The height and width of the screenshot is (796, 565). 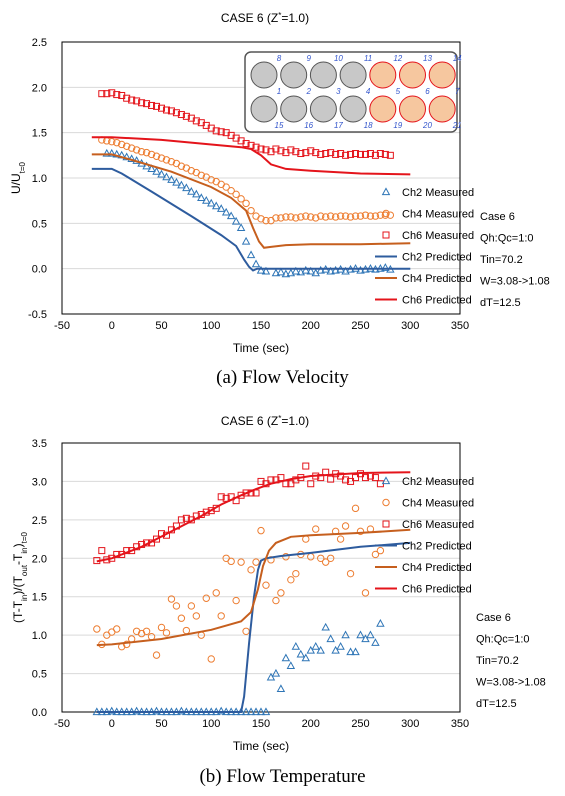 What do you see at coordinates (308, 58) in the screenshot?
I see `subchannel-number: 9` at bounding box center [308, 58].